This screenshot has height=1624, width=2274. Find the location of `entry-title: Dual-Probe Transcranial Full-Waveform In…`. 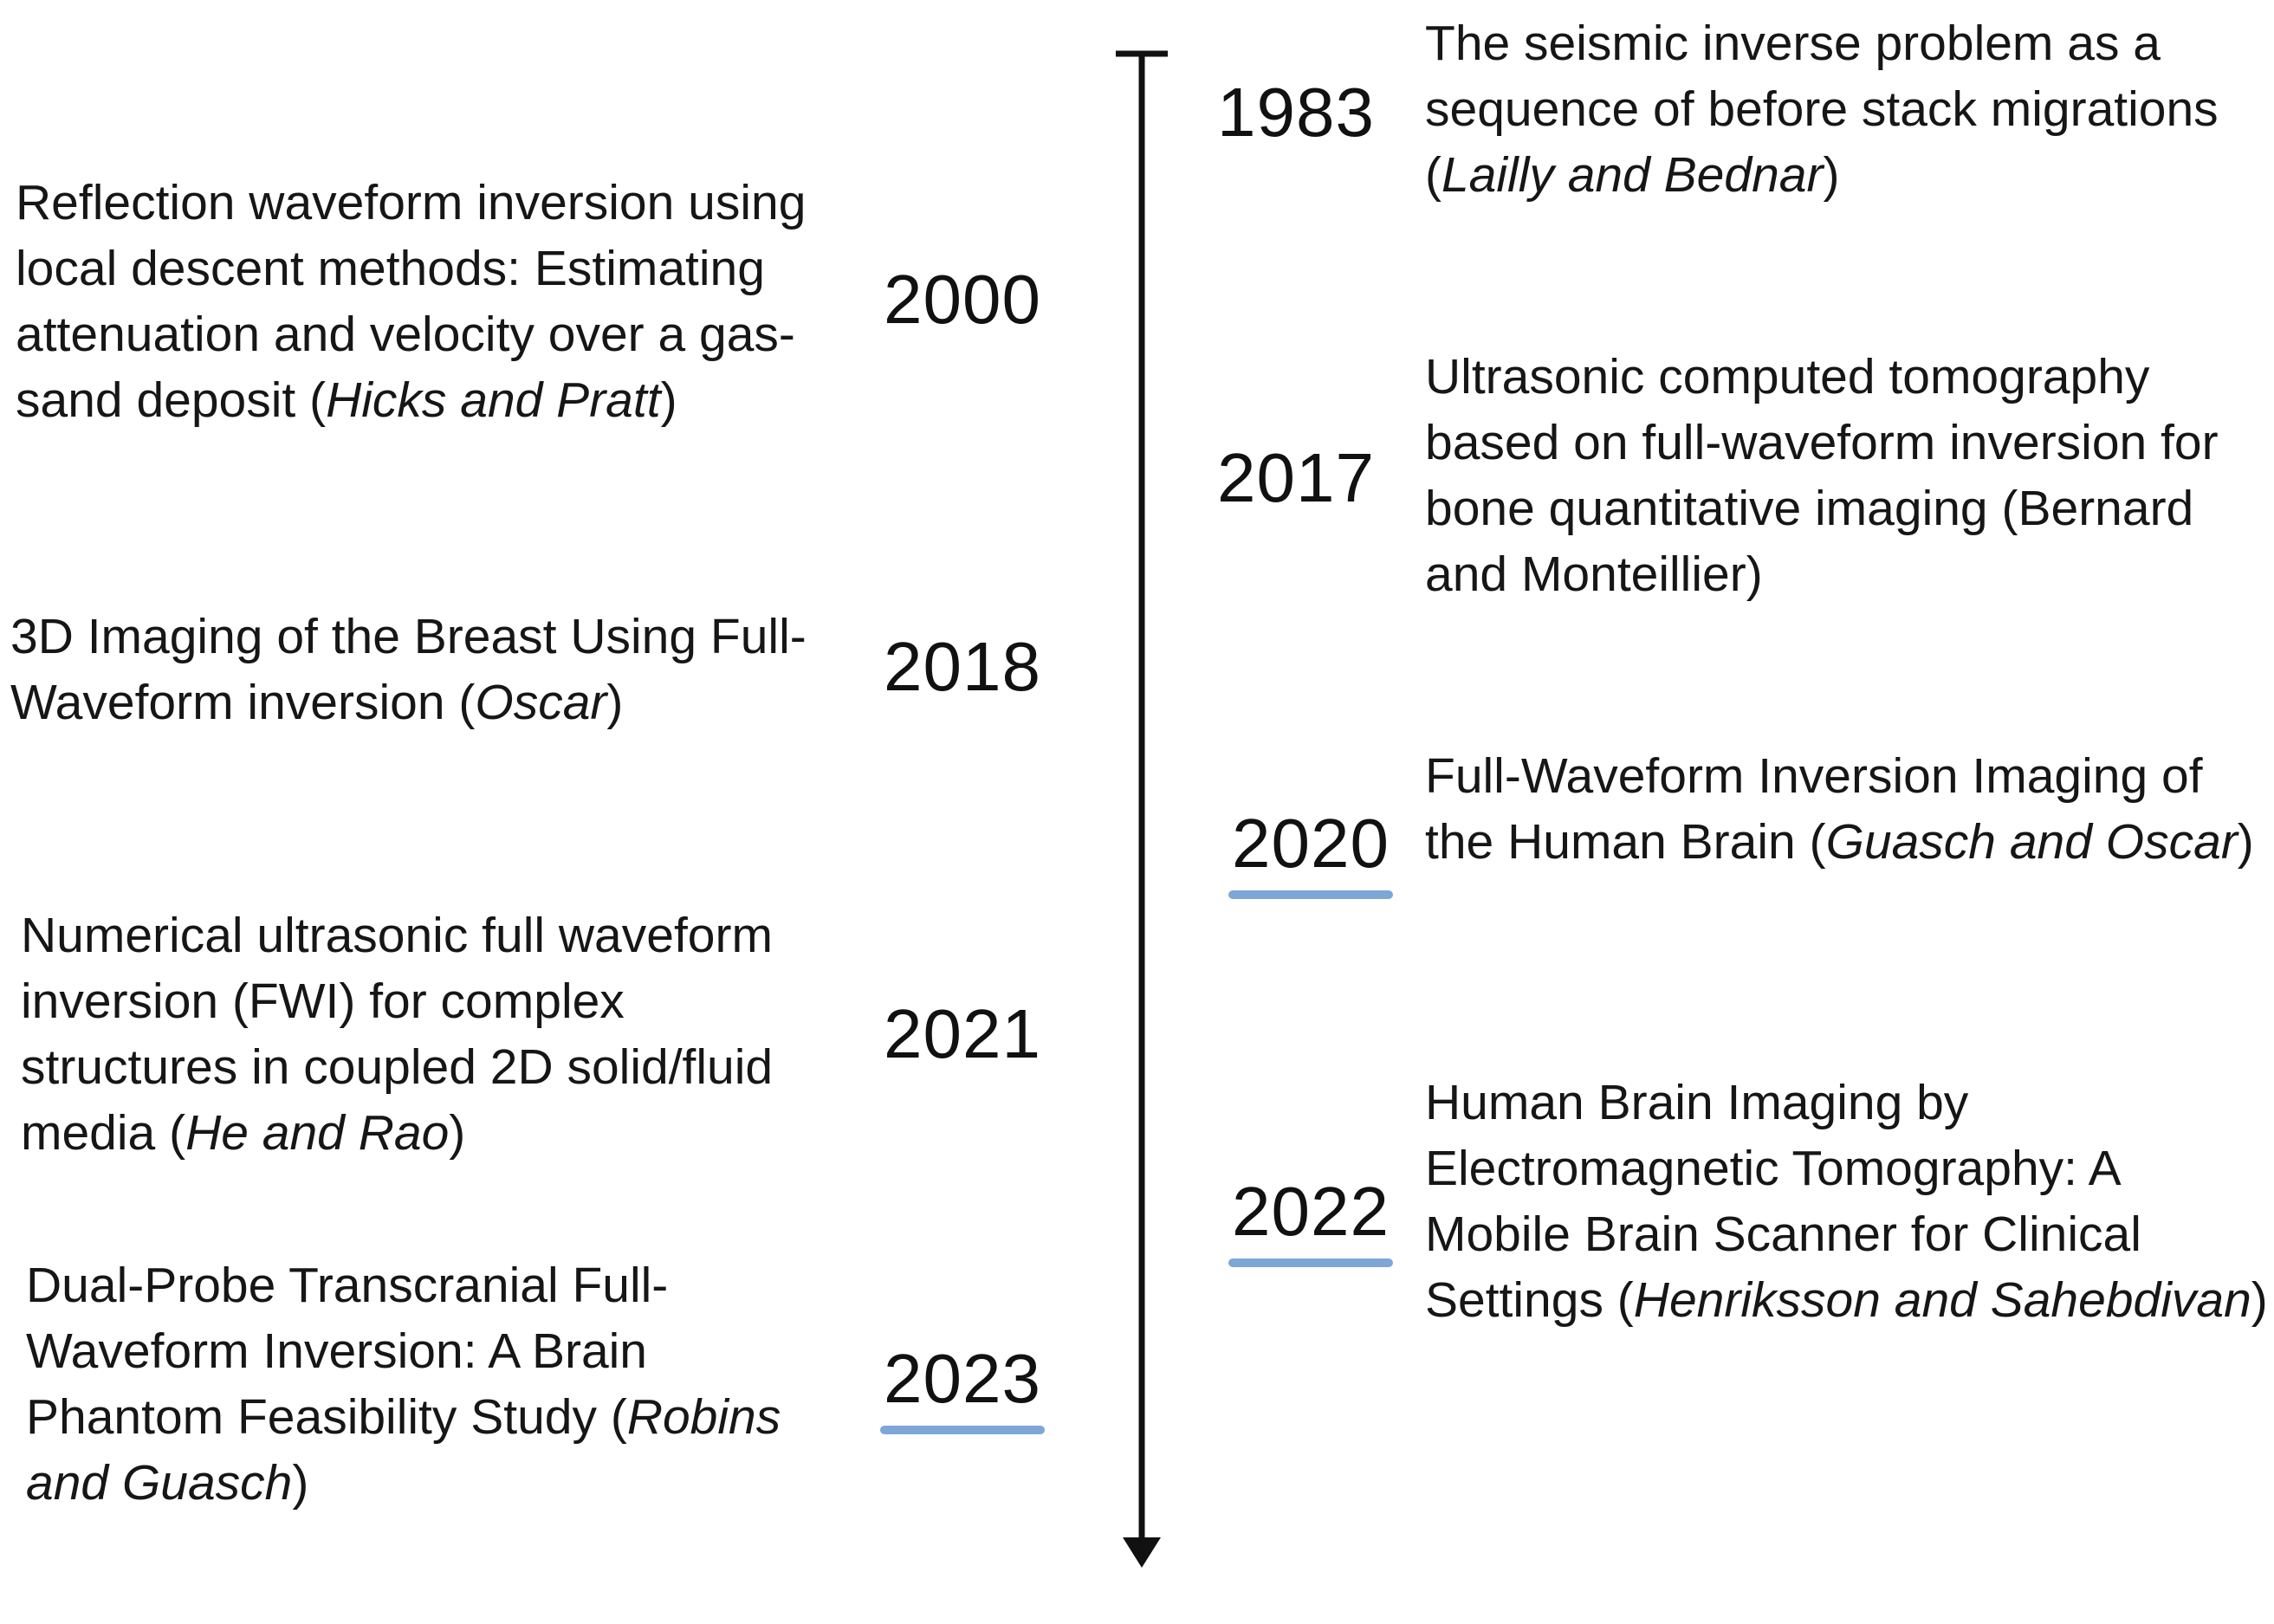

entry-title: Dual-Probe Transcranial Full-Waveform In… is located at coordinates (347, 1351).